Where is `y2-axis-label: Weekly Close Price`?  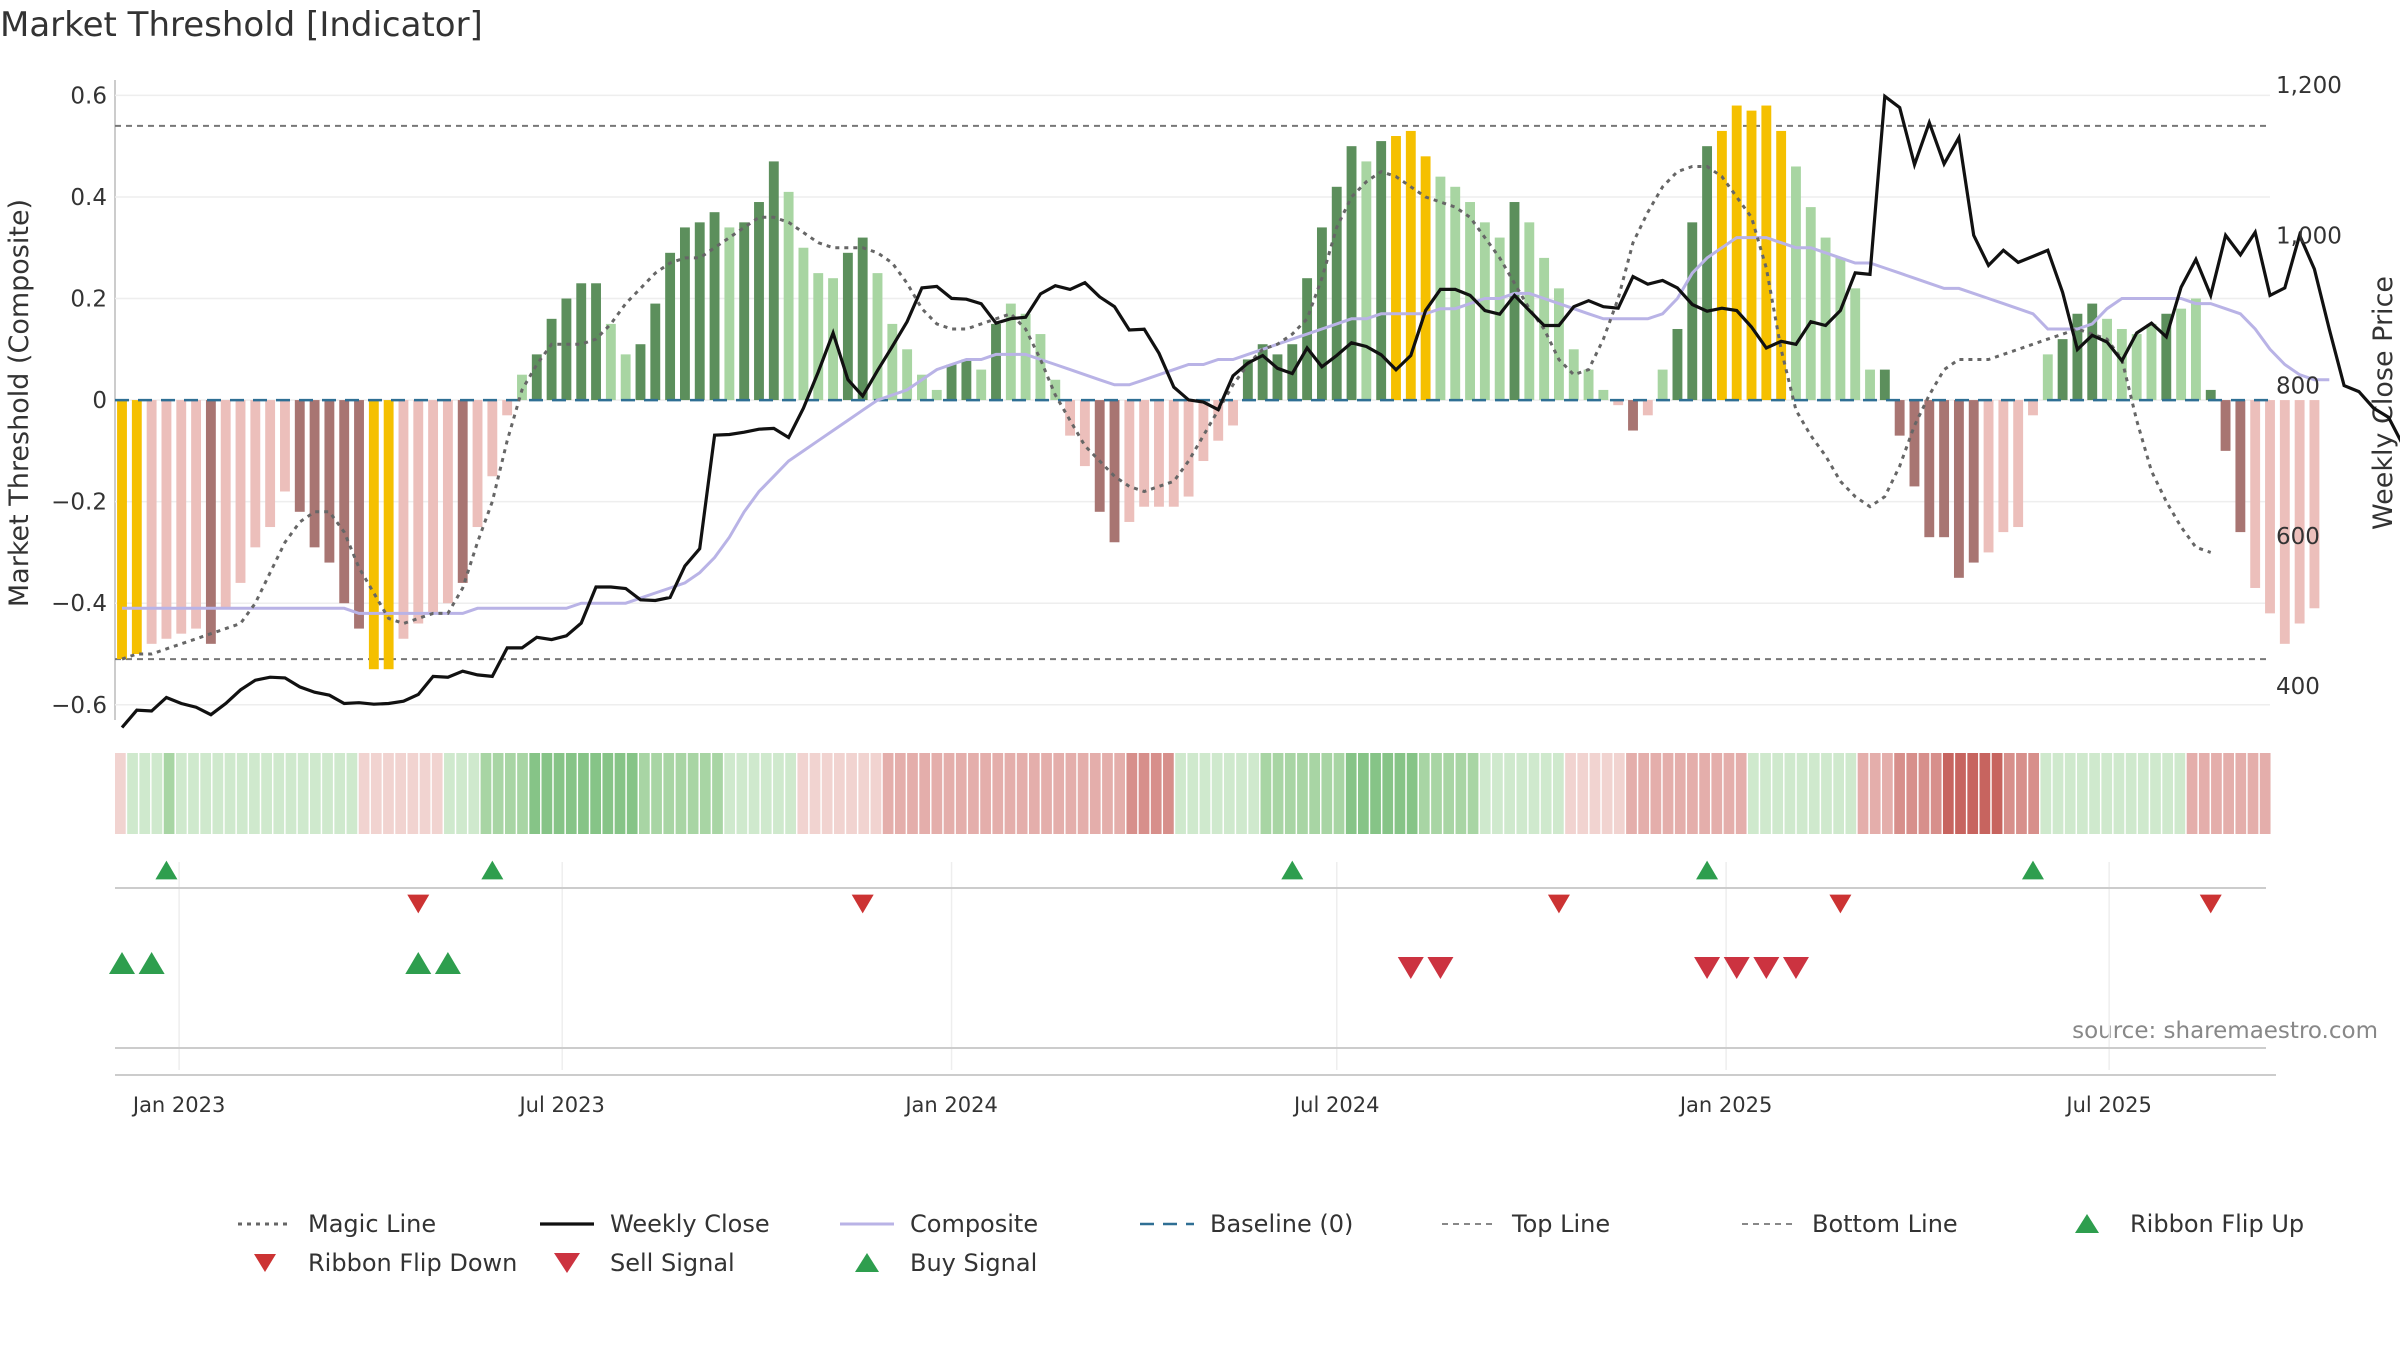 y2-axis-label: Weekly Close Price is located at coordinates (2383, 403).